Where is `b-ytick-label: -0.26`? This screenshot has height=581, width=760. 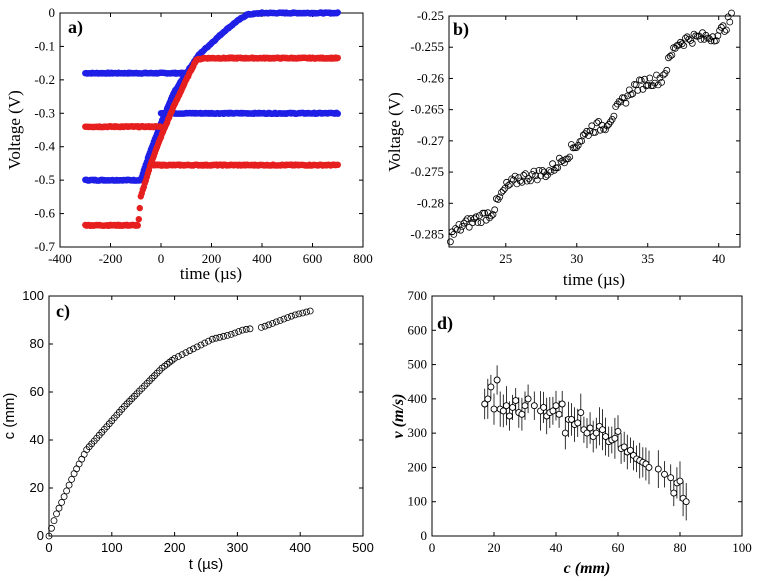 b-ytick-label: -0.26 is located at coordinates (431, 77).